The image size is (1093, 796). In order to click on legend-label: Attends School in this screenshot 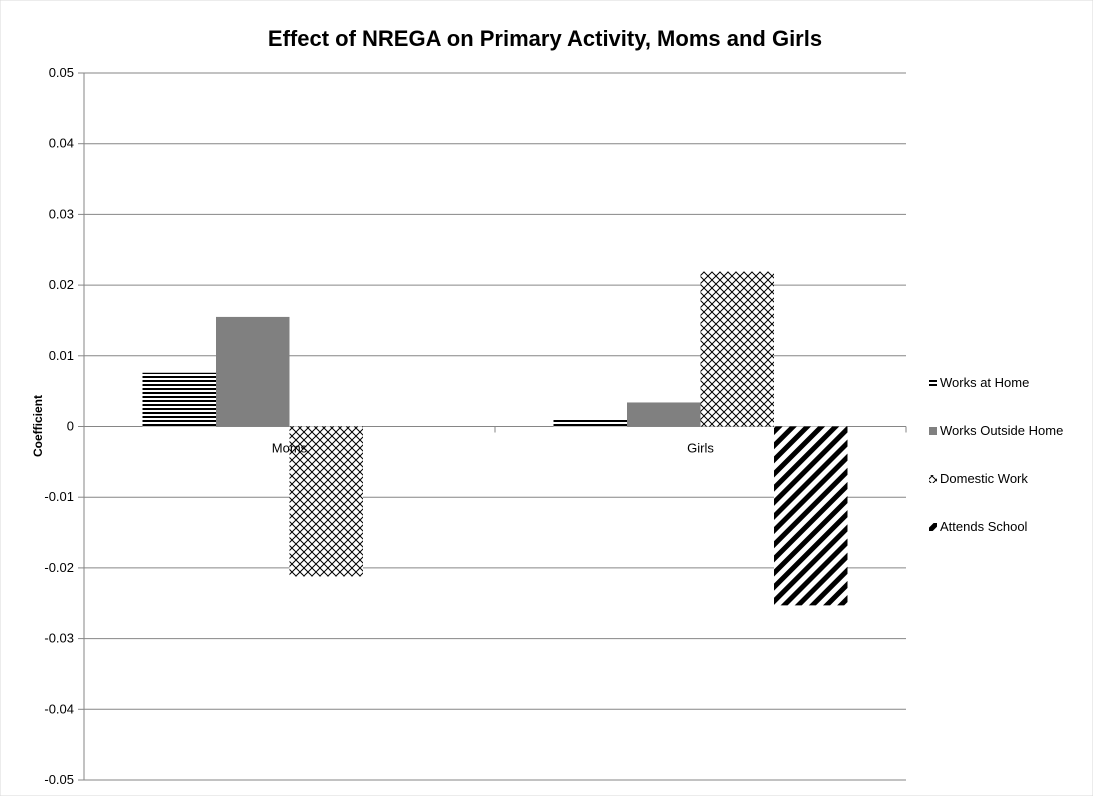, I will do `click(984, 526)`.